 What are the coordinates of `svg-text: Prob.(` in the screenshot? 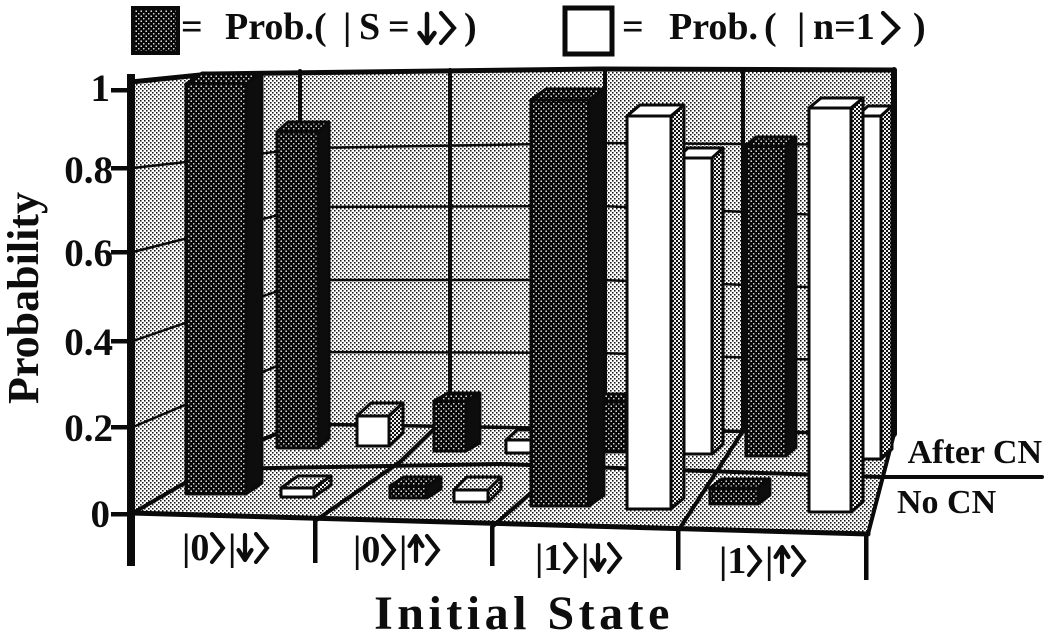 It's located at (276, 27).